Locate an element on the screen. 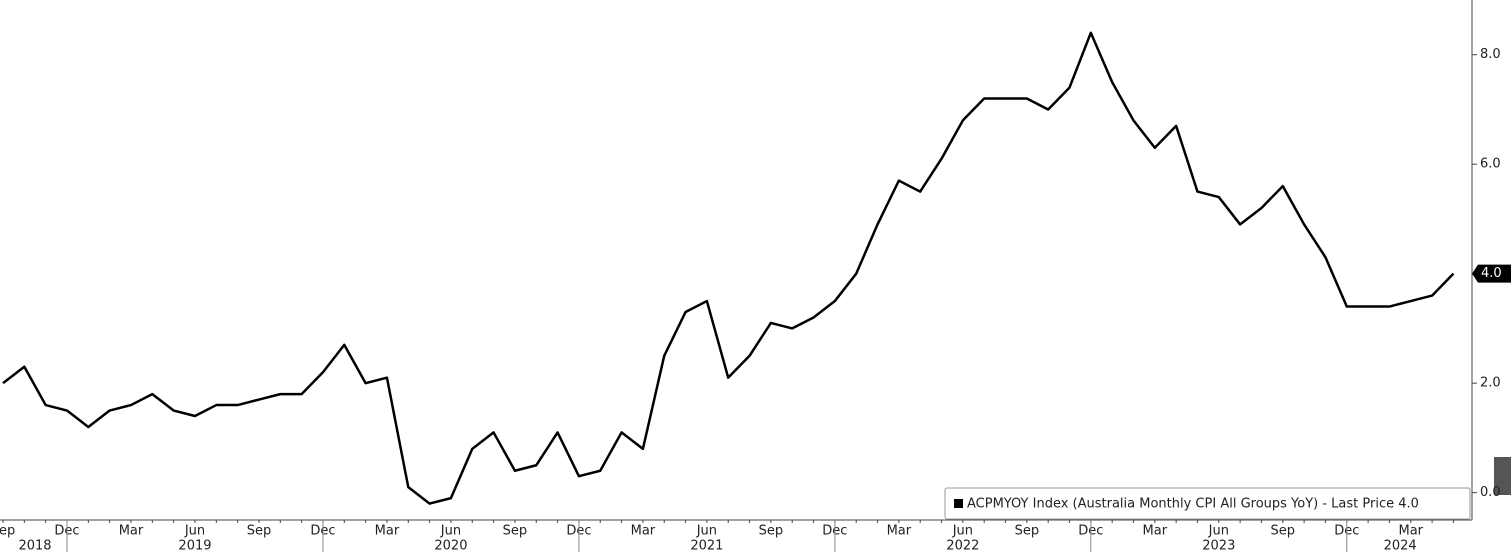 Image resolution: width=1511 pixels, height=552 pixels. year-label: 2024 is located at coordinates (1400, 545).